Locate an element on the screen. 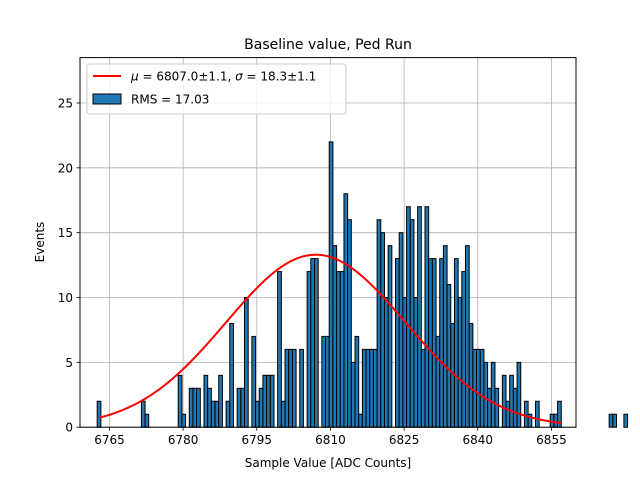 The image size is (640, 480). legend-mu-value: = 6807.0±1.1, is located at coordinates (187, 77).